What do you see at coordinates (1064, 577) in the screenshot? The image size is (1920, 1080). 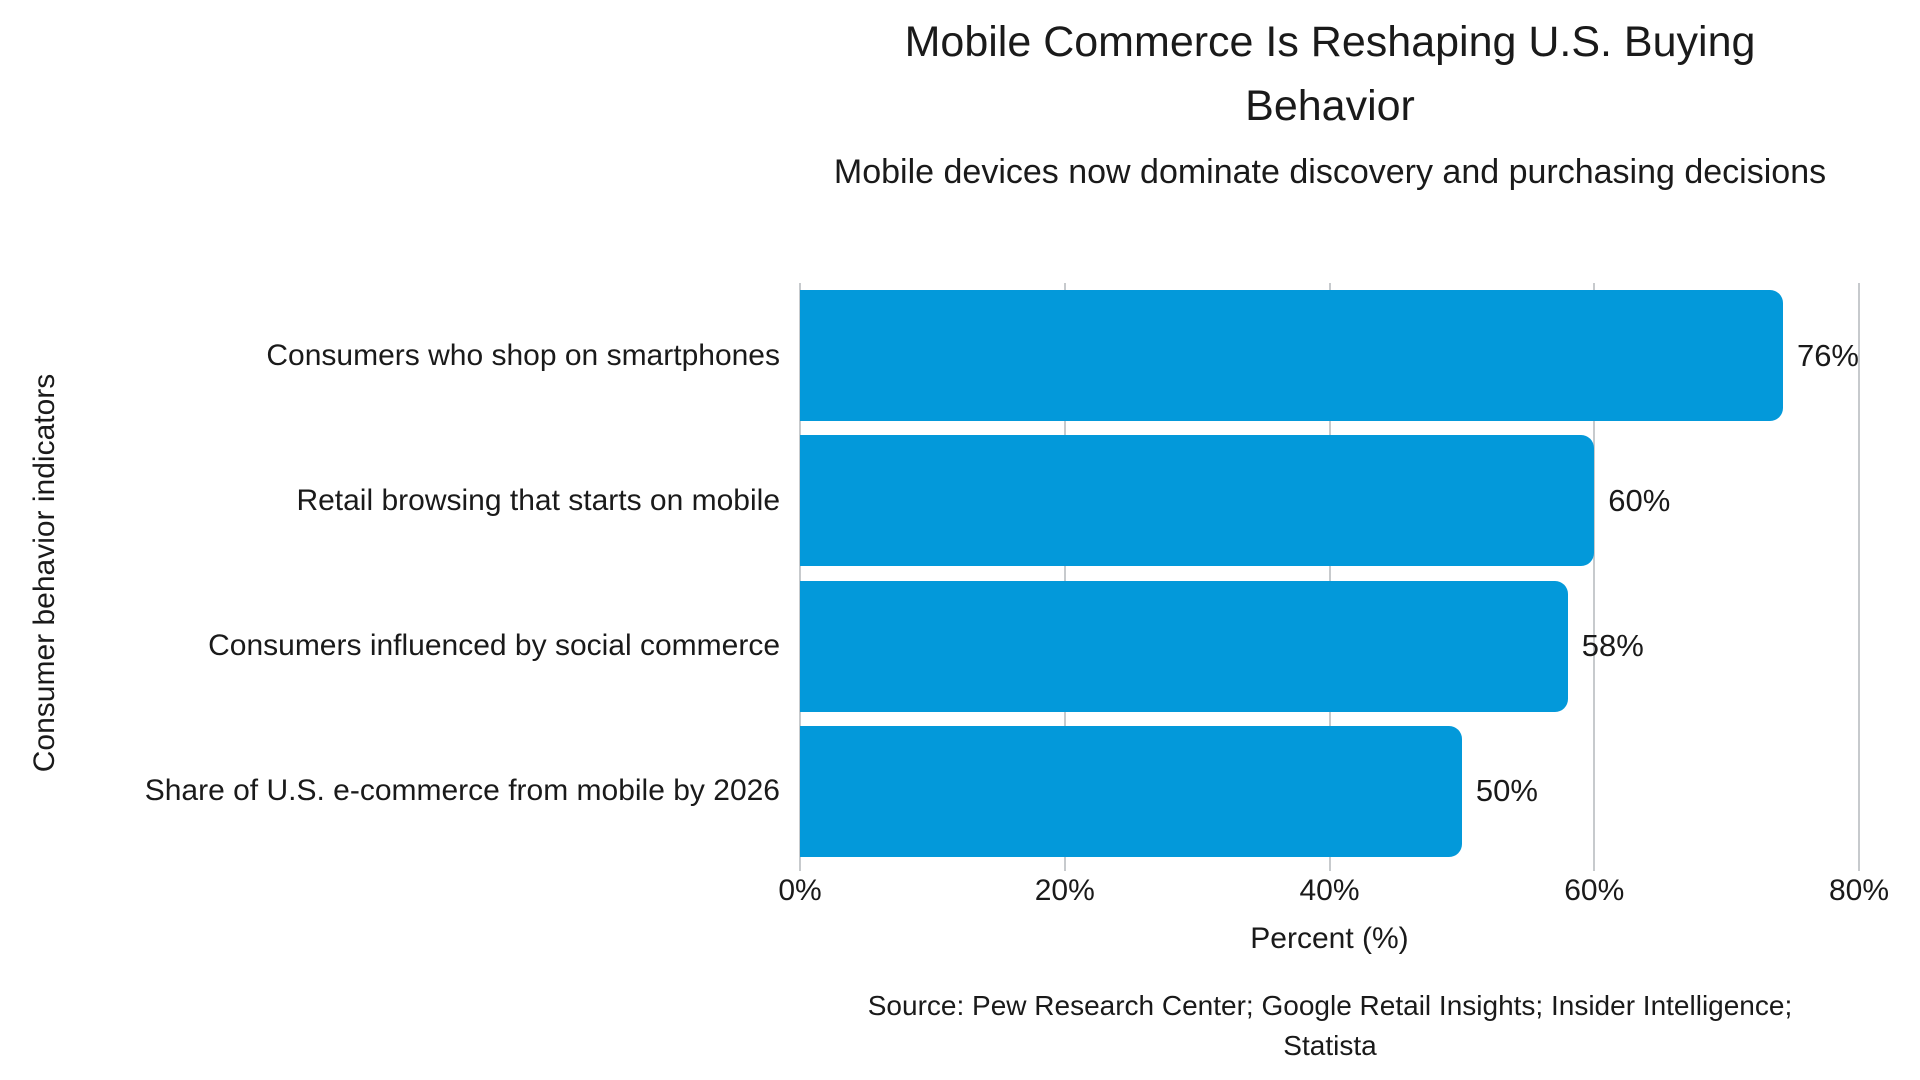 I see `gridline-20%` at bounding box center [1064, 577].